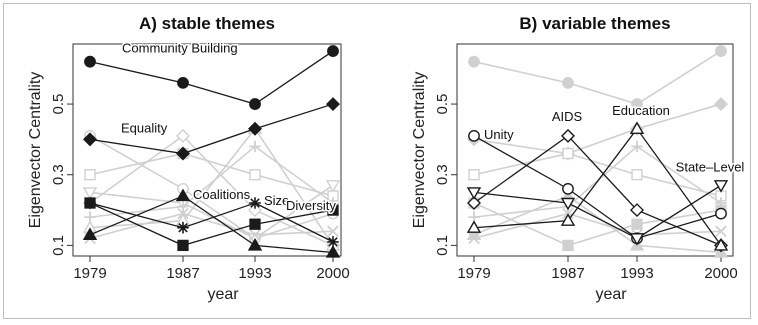  I want to click on panel-b-series-label-state-level: State–Level, so click(710, 166).